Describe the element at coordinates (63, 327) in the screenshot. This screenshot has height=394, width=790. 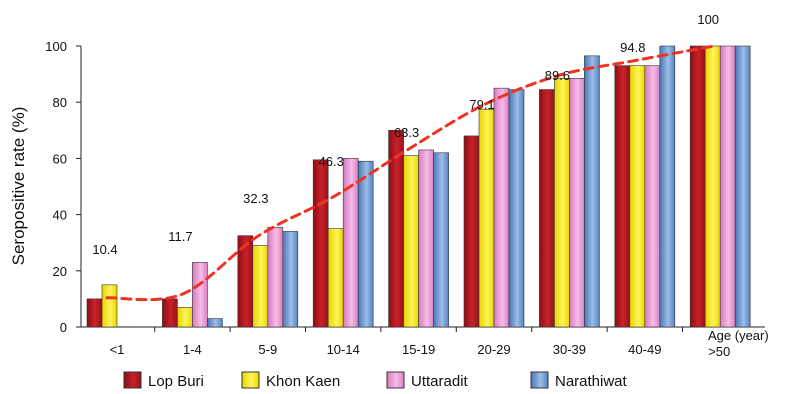
I see `y-tick-label: 0` at that location.